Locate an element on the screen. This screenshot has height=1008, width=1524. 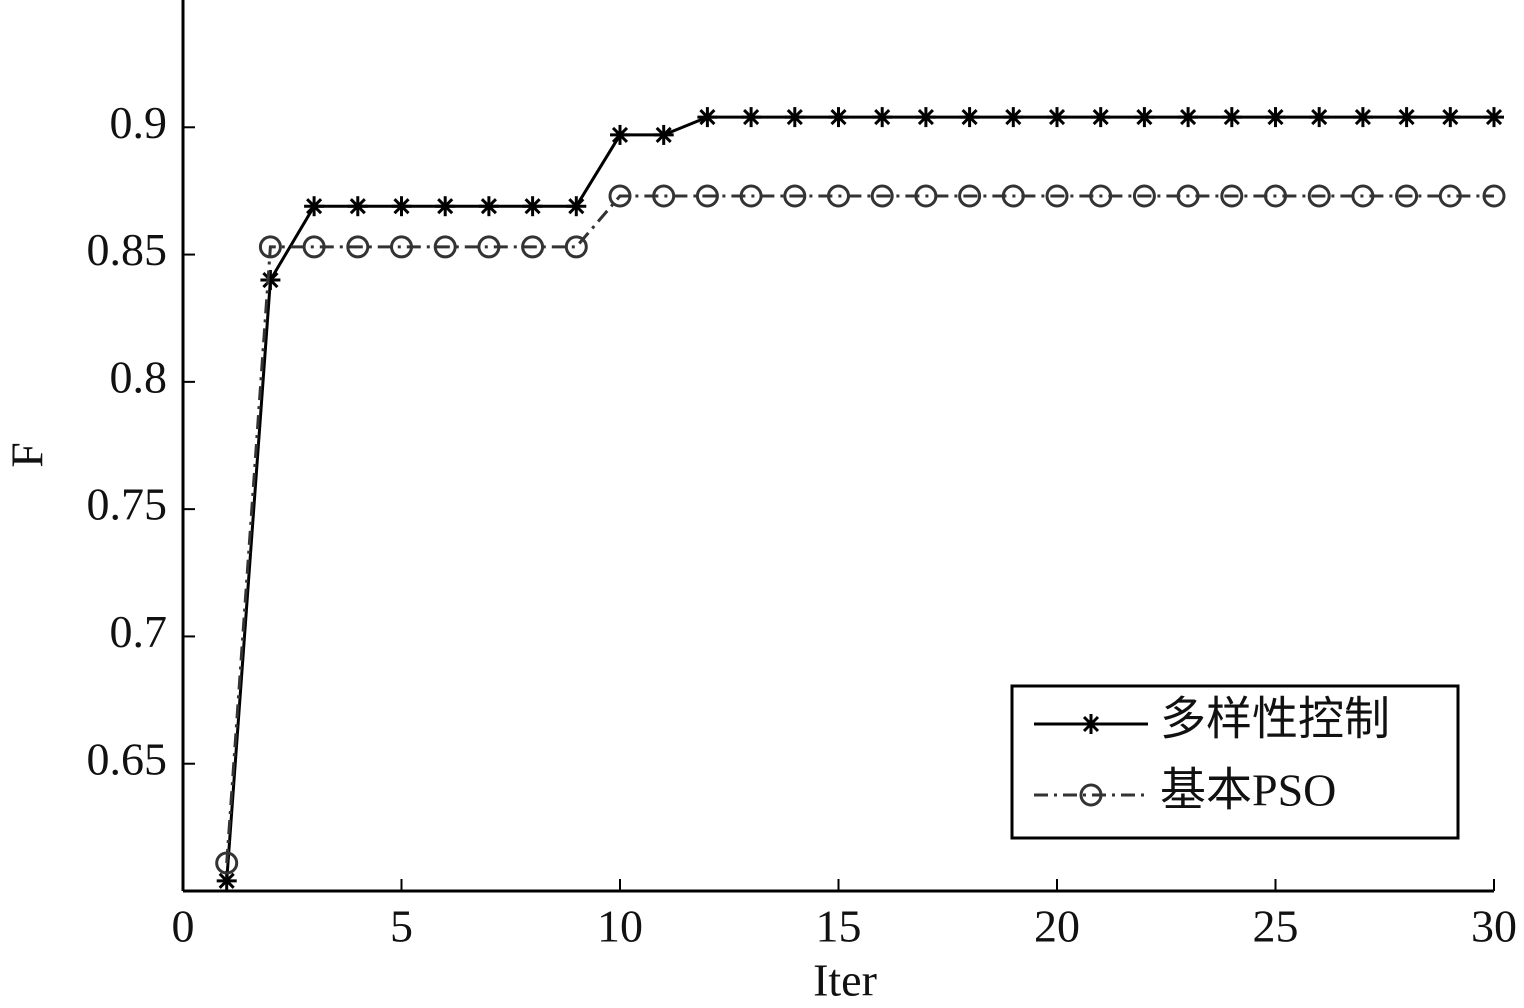
legend-label: 基本PSO is located at coordinates (1248, 790).